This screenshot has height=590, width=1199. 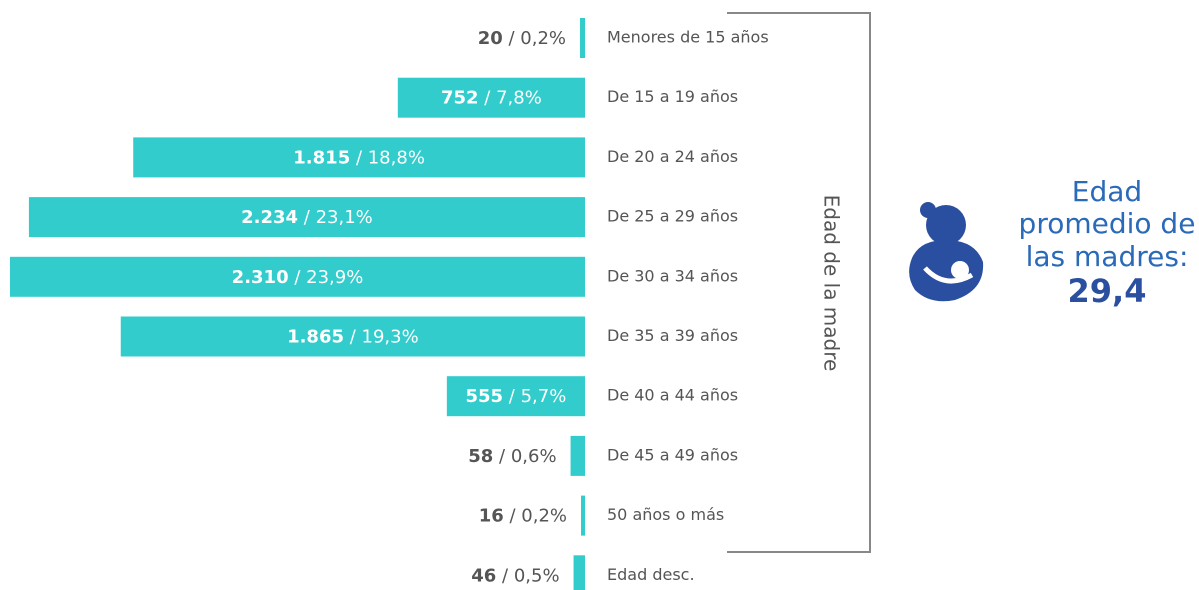 What do you see at coordinates (1107, 256) in the screenshot?
I see `summary-line: las madres:` at bounding box center [1107, 256].